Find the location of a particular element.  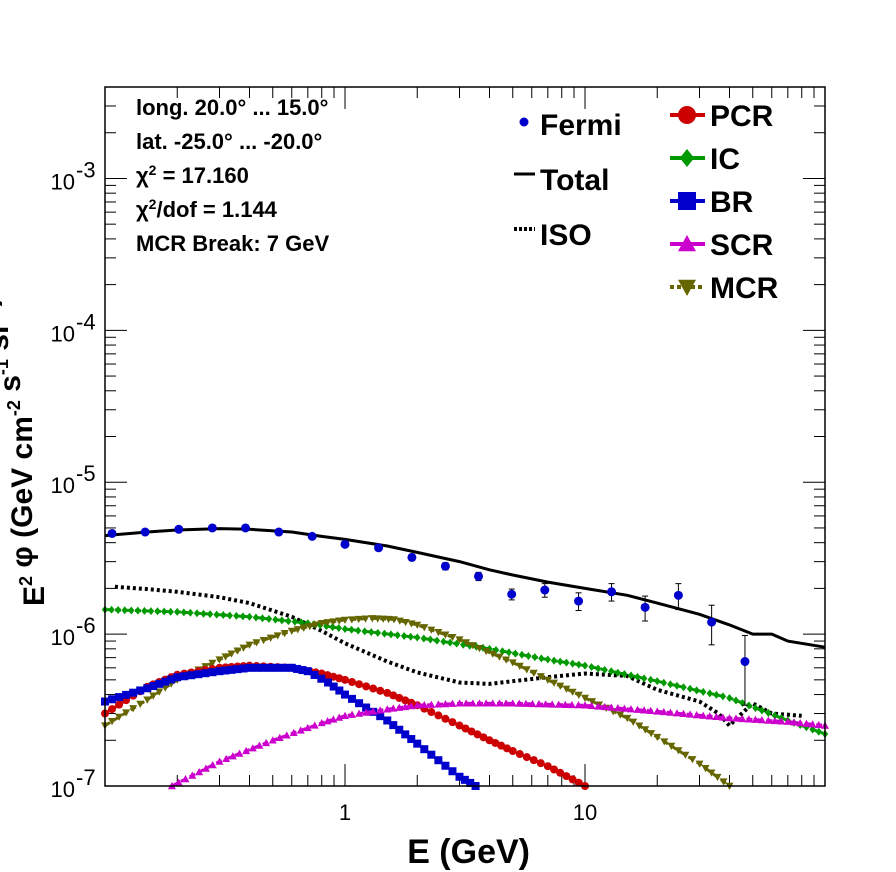

legend-label: Fermi is located at coordinates (581, 125).